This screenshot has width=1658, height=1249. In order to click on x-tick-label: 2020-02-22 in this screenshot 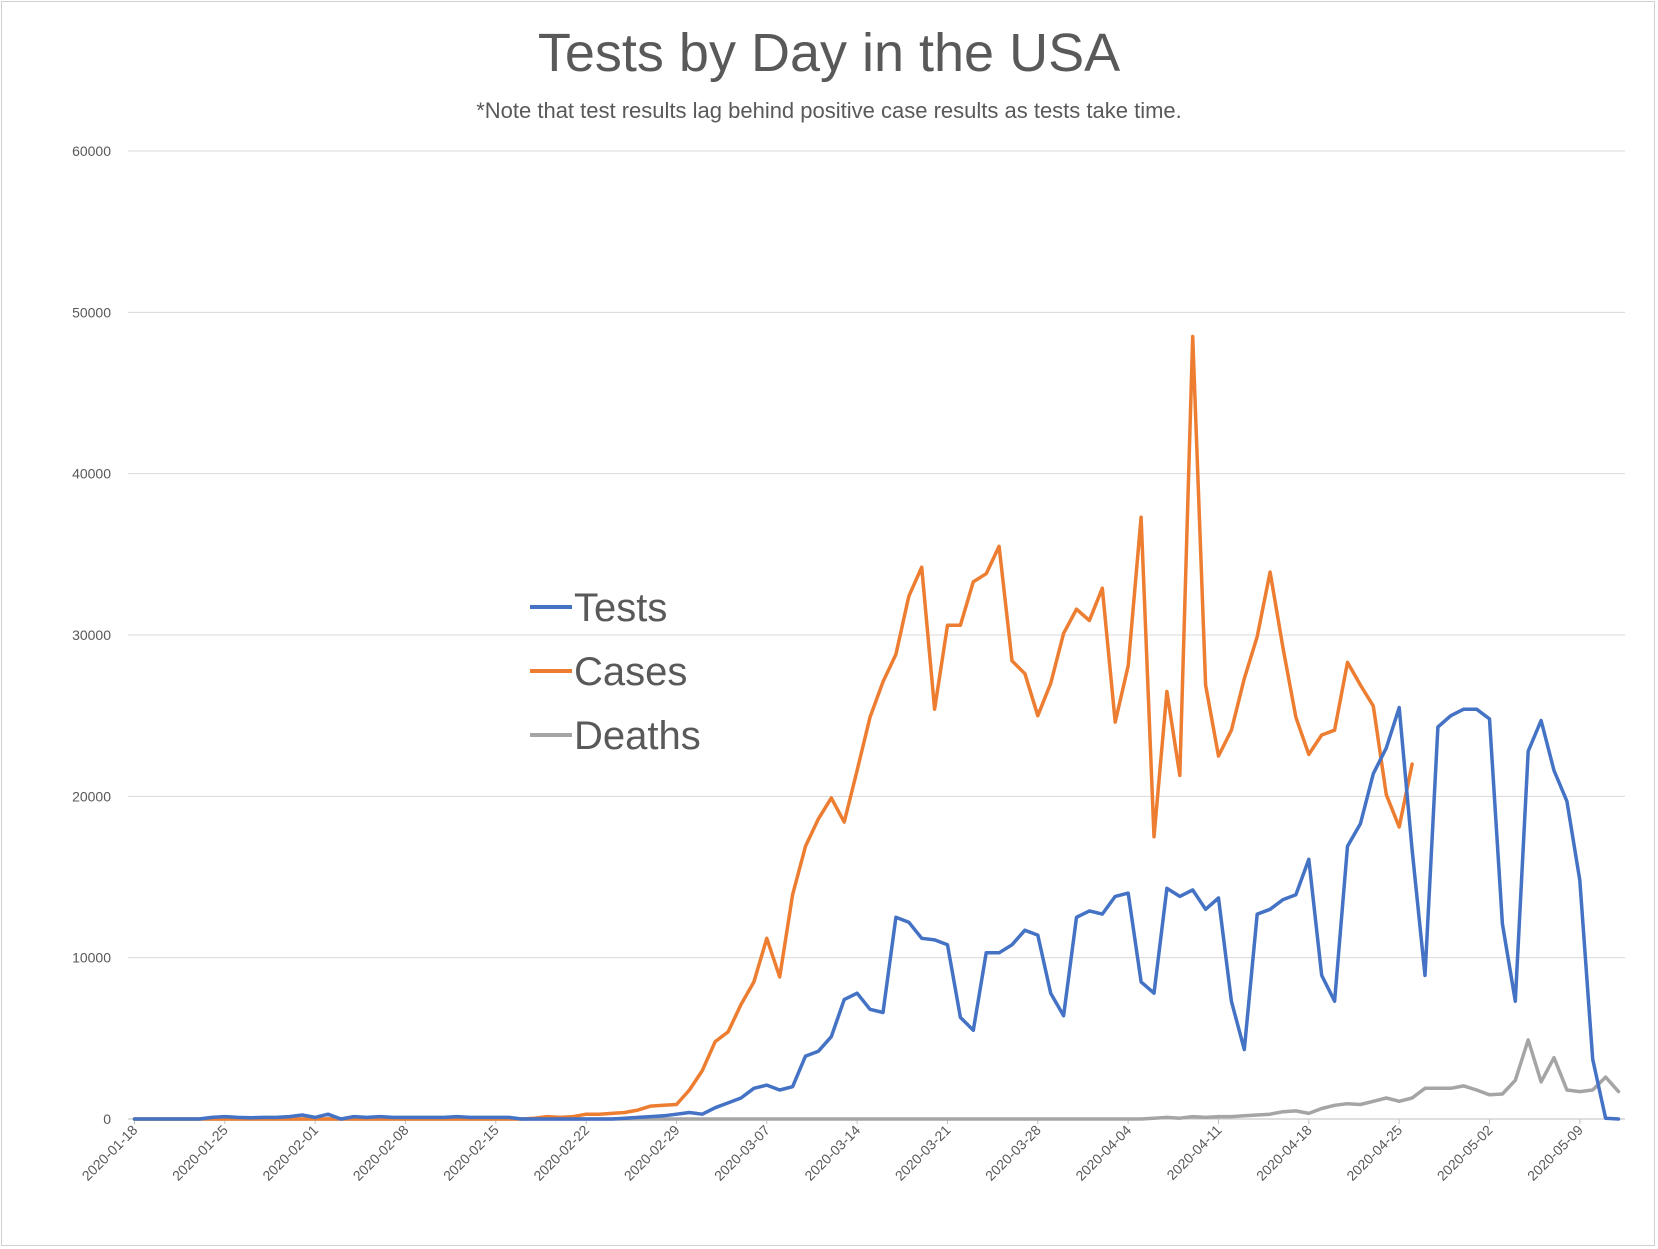, I will do `click(561, 1153)`.